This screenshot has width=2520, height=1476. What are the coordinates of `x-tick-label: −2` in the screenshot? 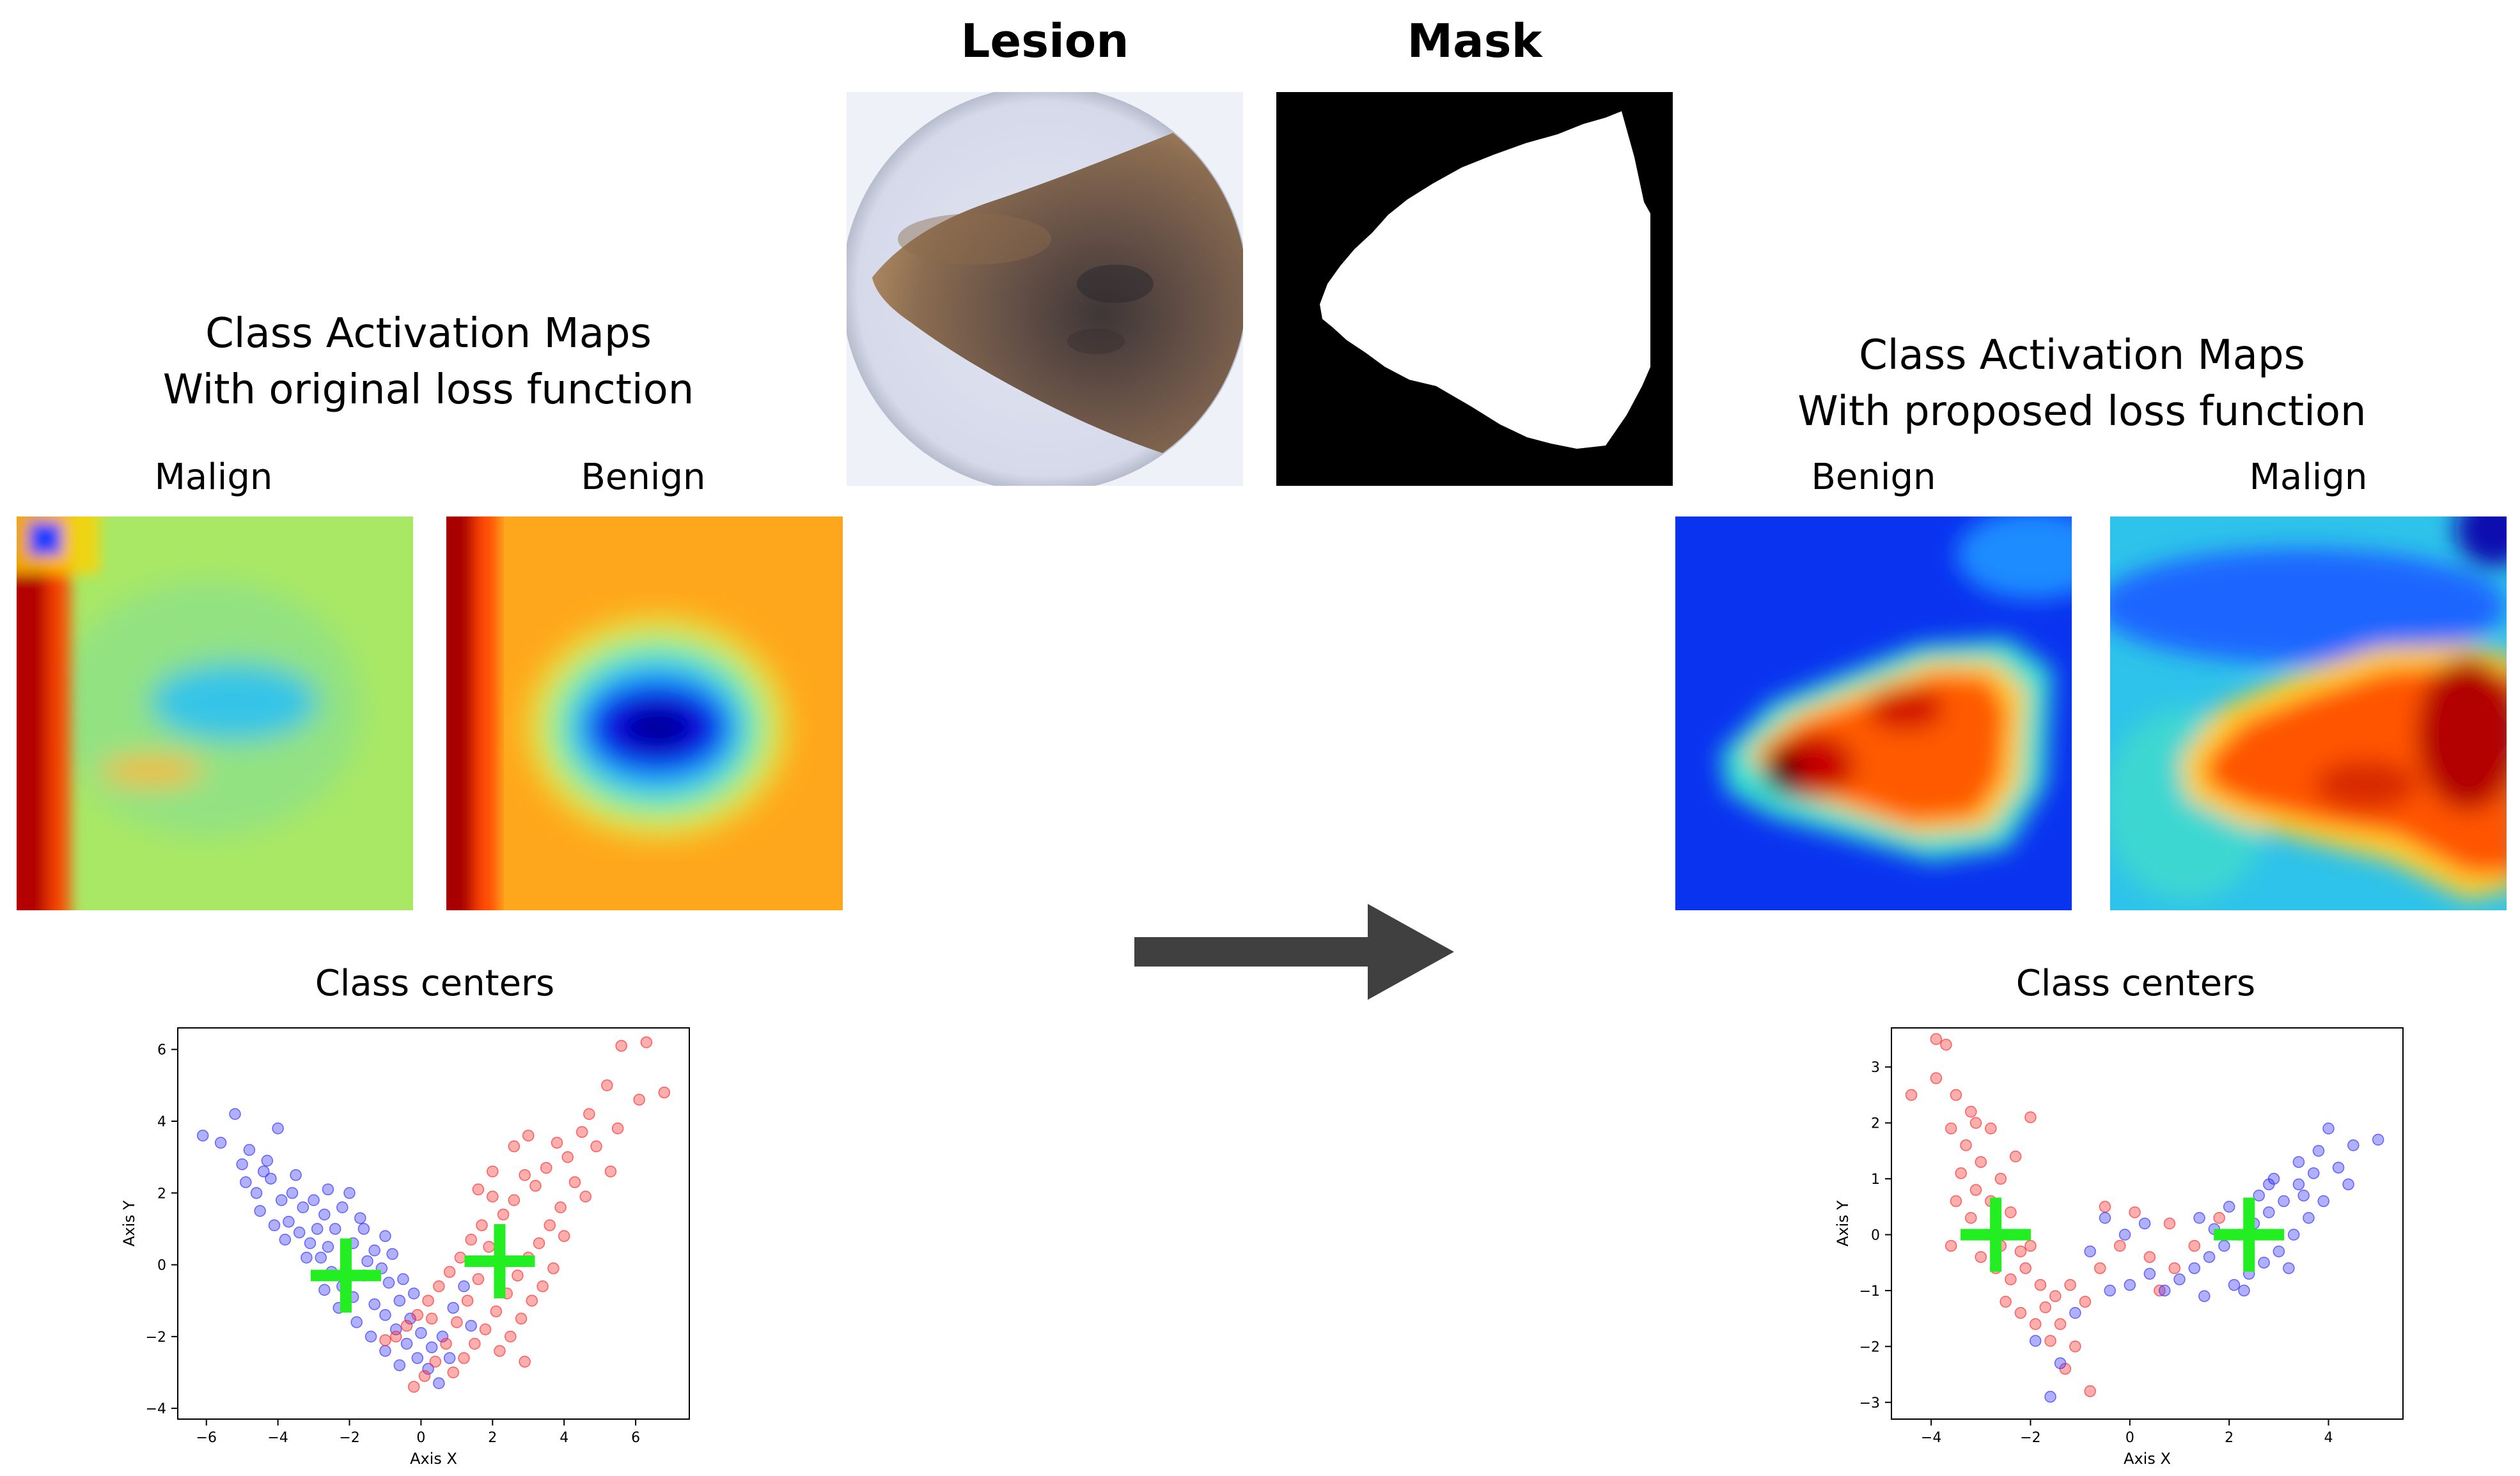 It's located at (349, 1438).